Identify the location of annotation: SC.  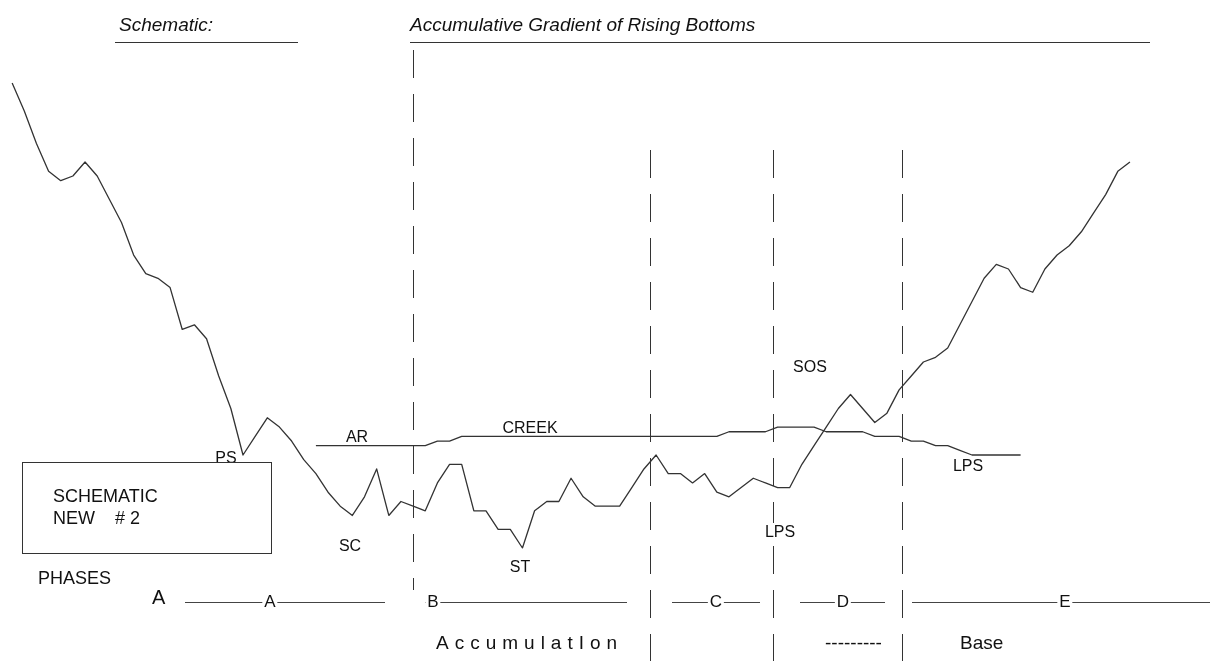
(350, 546).